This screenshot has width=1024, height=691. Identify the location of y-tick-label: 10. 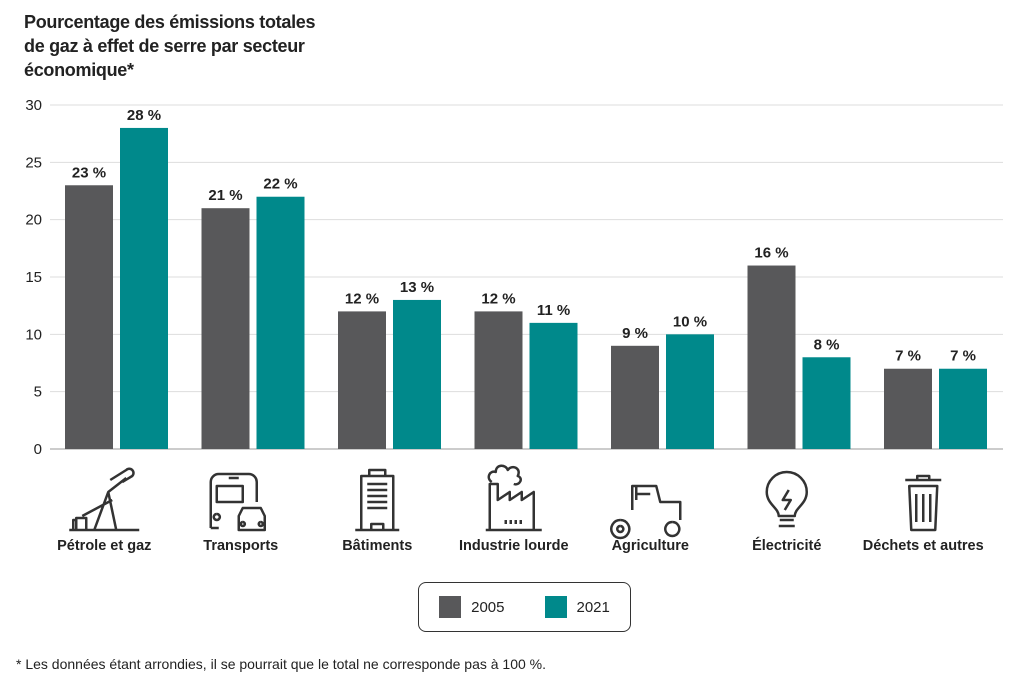
(33, 334).